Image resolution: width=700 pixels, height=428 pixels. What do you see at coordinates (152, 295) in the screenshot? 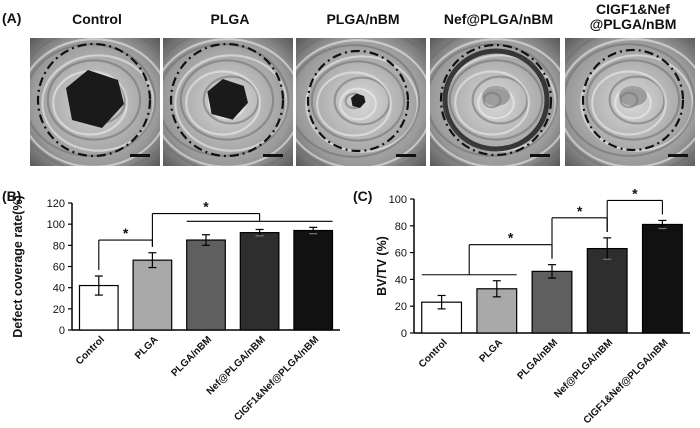
I see `bar-plga` at bounding box center [152, 295].